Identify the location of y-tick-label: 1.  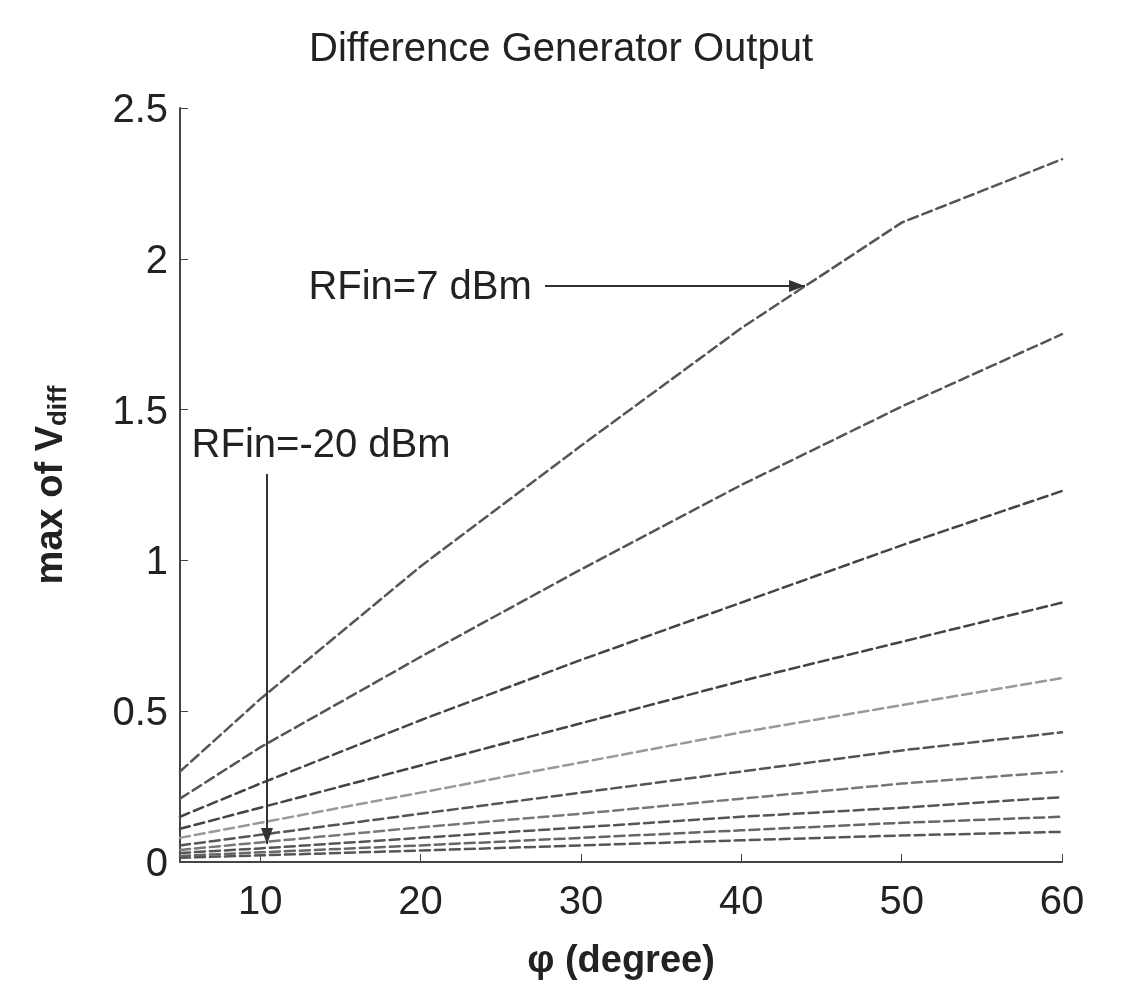
(156, 560).